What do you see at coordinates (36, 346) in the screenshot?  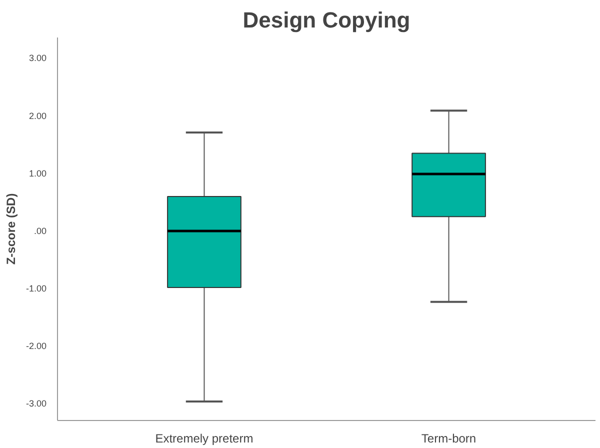 I see `y-tick-label: -2.00` at bounding box center [36, 346].